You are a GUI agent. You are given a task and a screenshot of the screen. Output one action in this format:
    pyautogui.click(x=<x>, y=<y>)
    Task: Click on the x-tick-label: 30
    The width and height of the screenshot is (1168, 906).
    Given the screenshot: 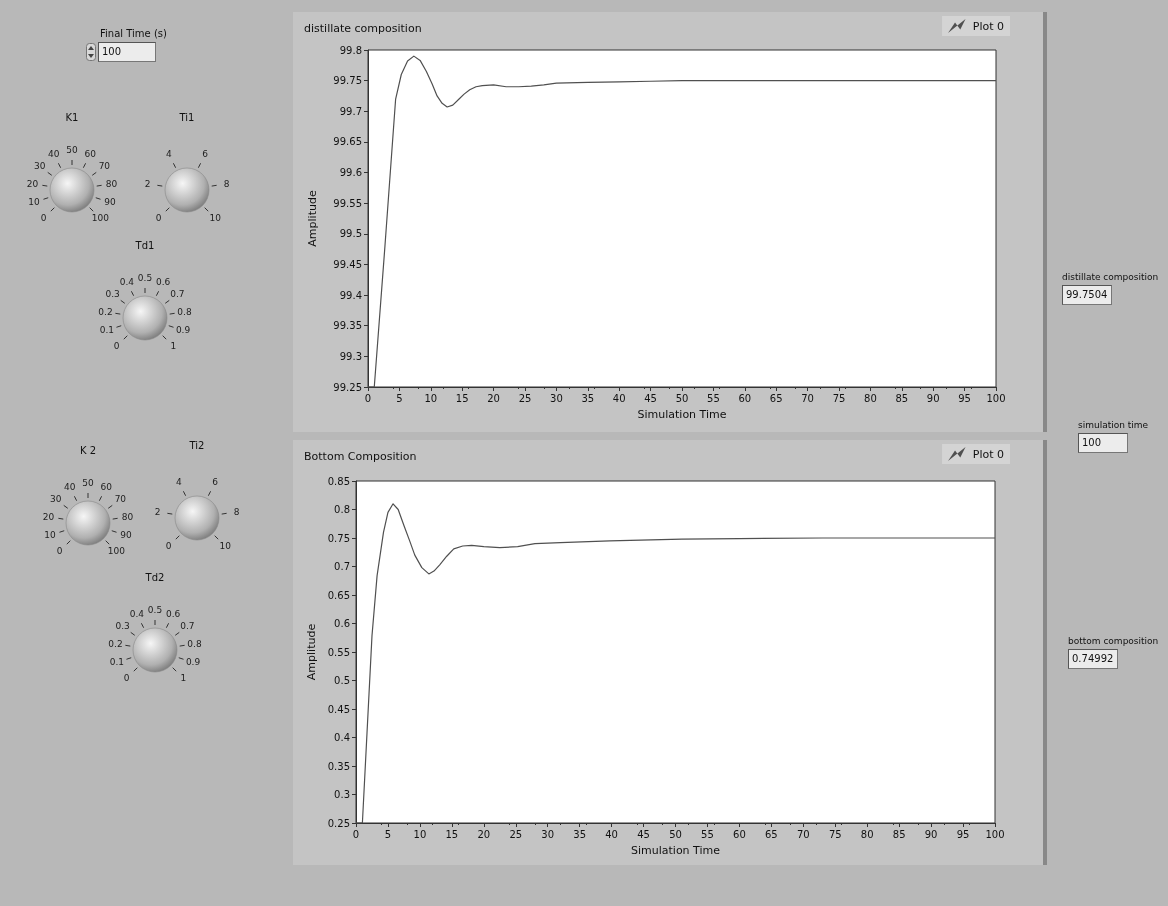 What is the action you would take?
    pyautogui.click(x=548, y=834)
    